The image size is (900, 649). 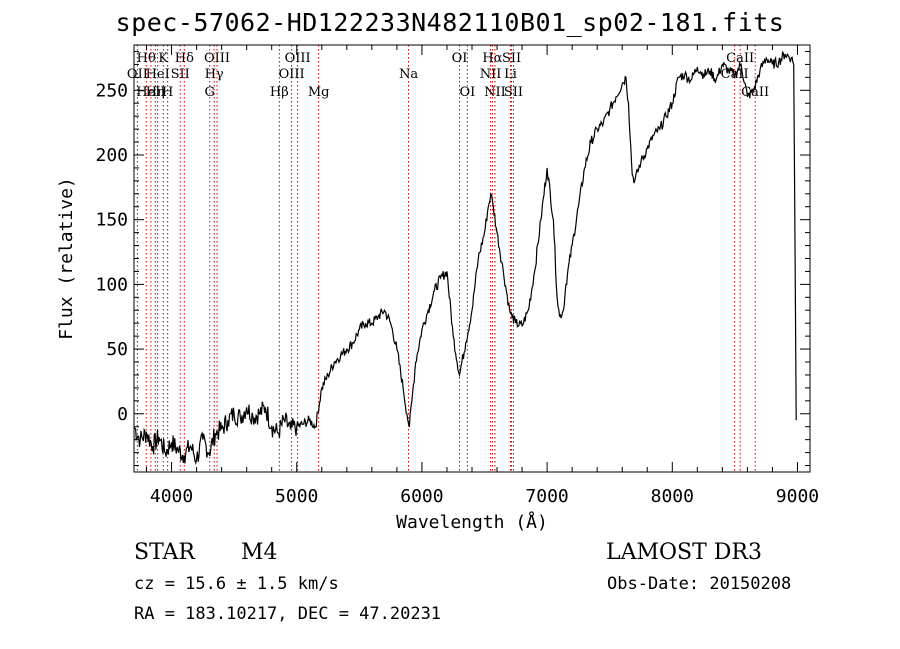 What do you see at coordinates (117, 349) in the screenshot?
I see `y-tick-label-1: 50` at bounding box center [117, 349].